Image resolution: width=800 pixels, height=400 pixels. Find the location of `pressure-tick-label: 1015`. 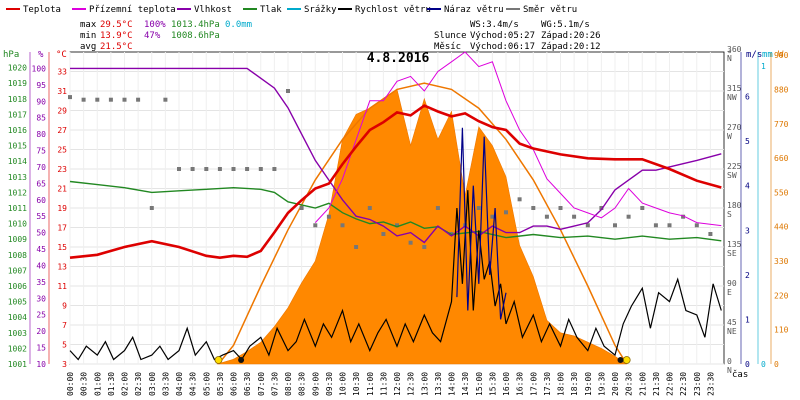

pressure-tick-label: 1015 is located at coordinates (17, 146).